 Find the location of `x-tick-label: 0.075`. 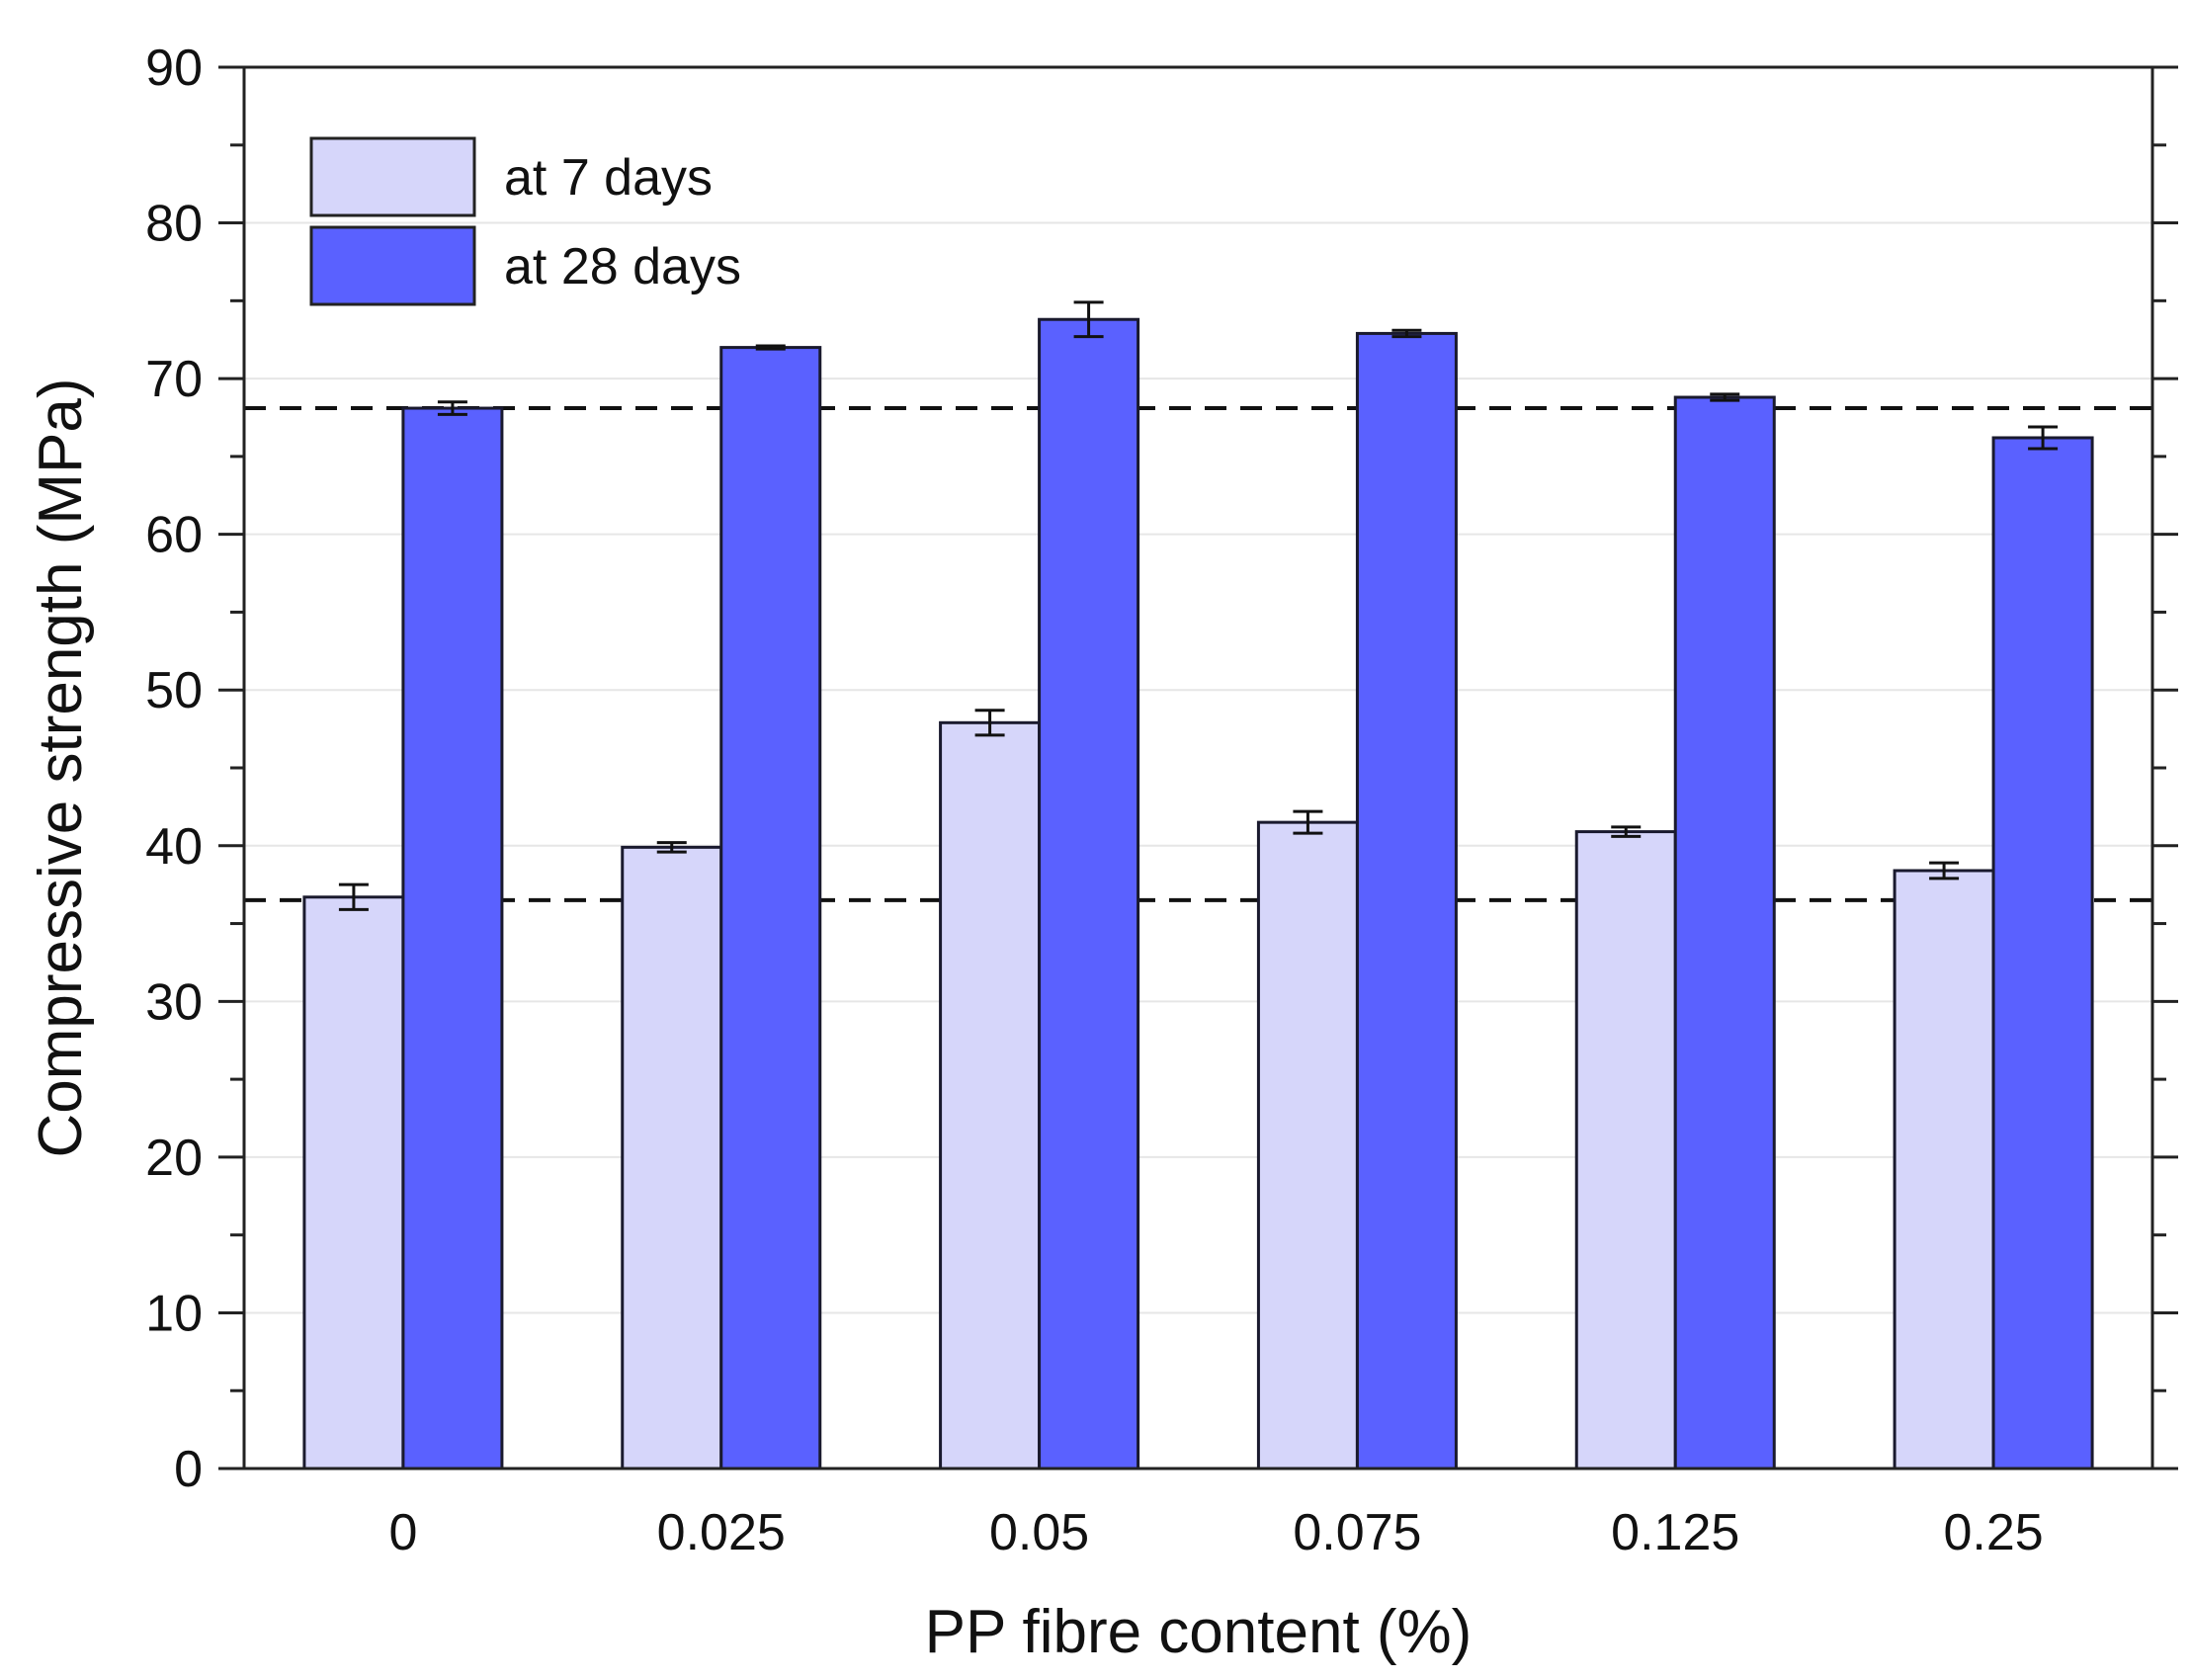

x-tick-label: 0.075 is located at coordinates (1357, 1532).